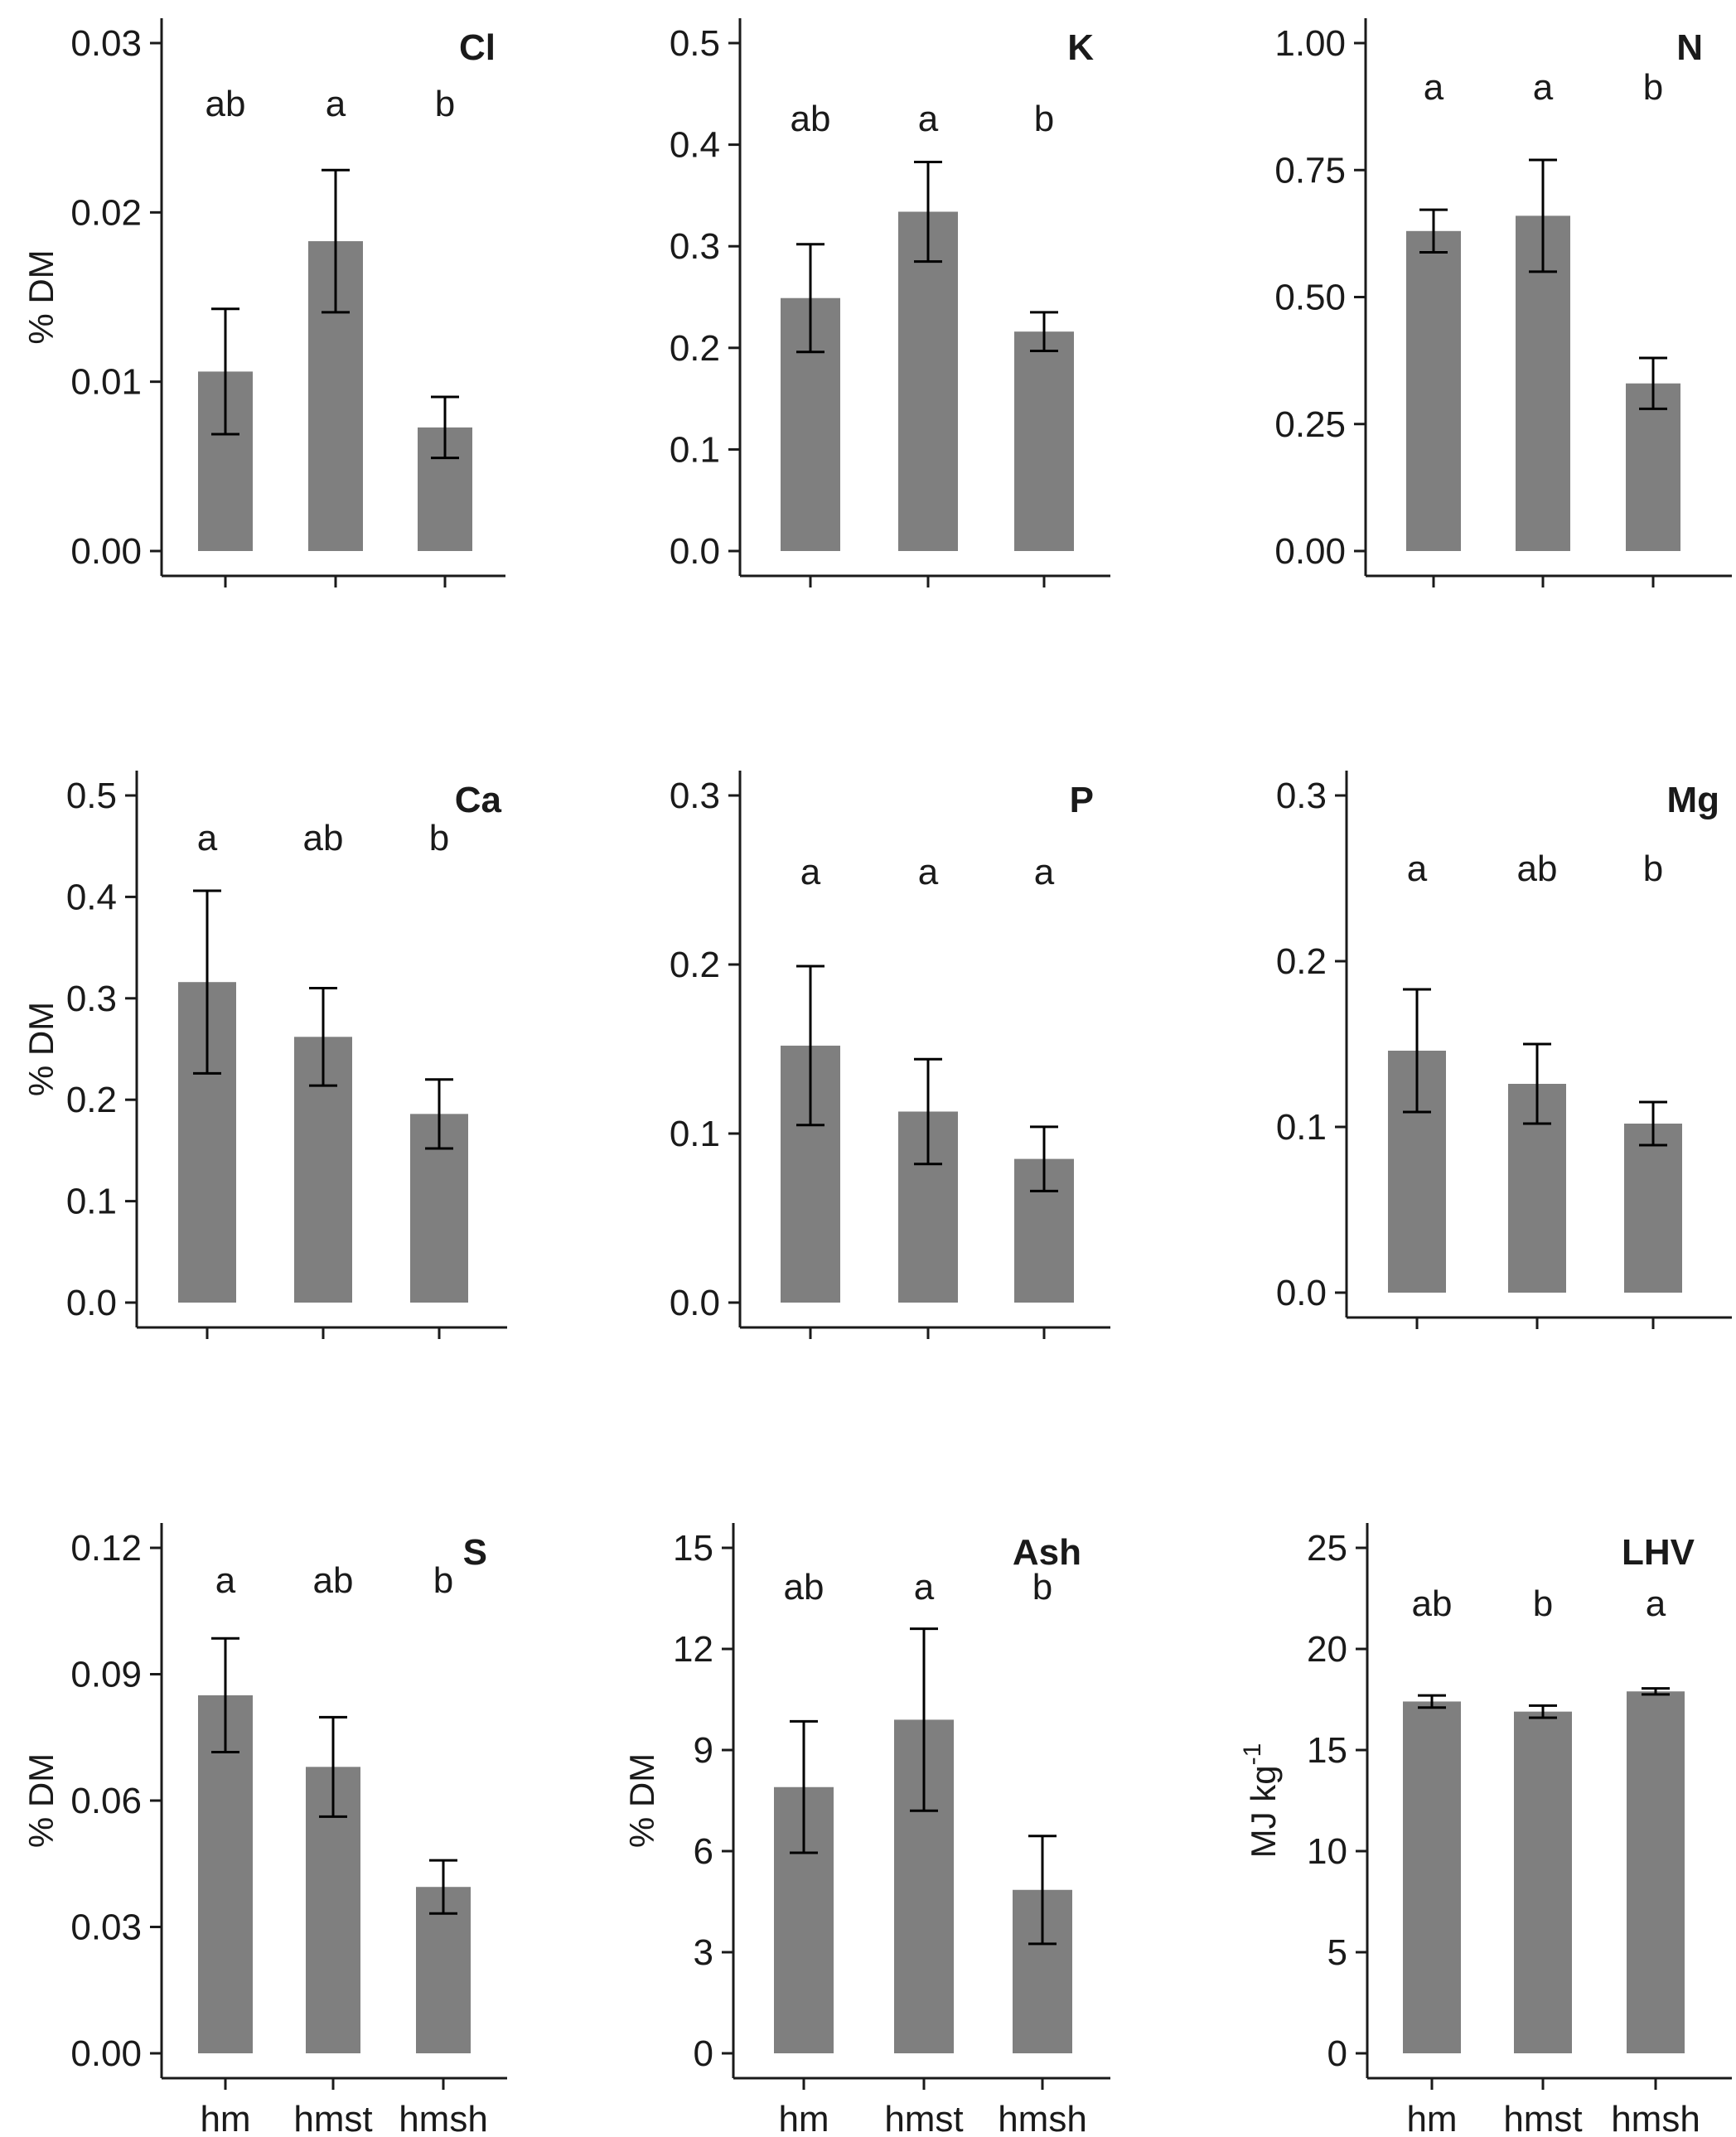  Describe the element at coordinates (703, 1750) in the screenshot. I see `y-tick-label: 9` at that location.